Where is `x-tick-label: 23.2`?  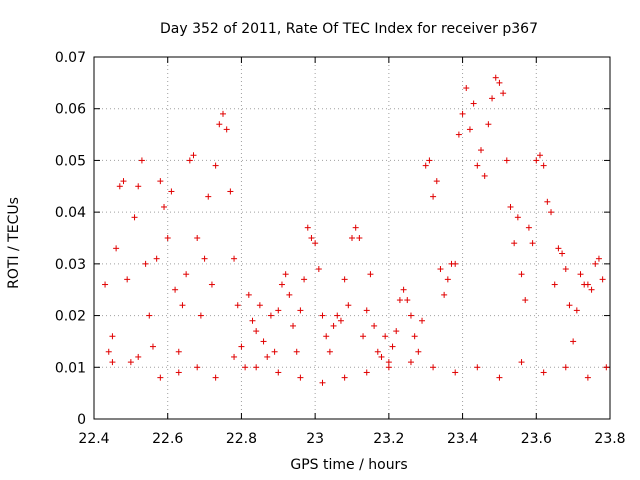
x-tick-label: 23.2 is located at coordinates (388, 439).